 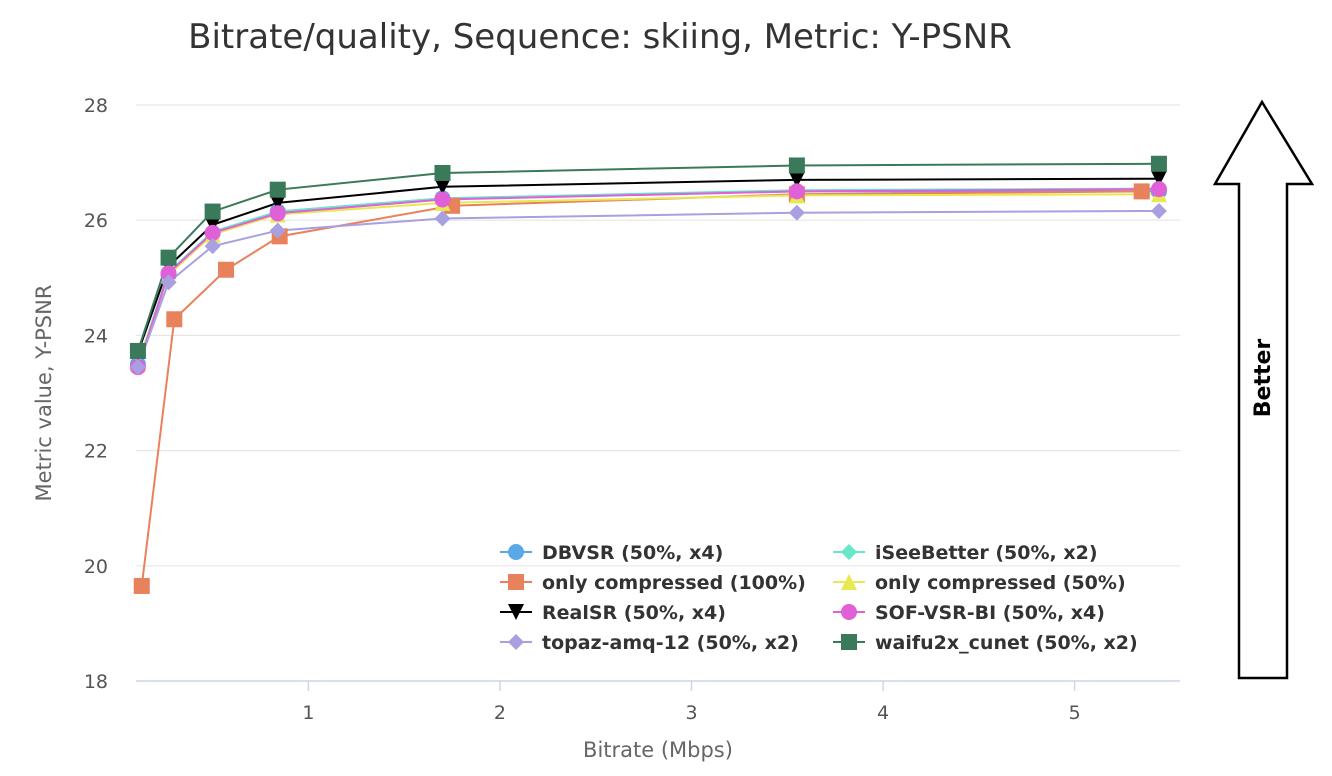 What do you see at coordinates (516, 552) in the screenshot?
I see `legend-marker-dbvsr-50-x4` at bounding box center [516, 552].